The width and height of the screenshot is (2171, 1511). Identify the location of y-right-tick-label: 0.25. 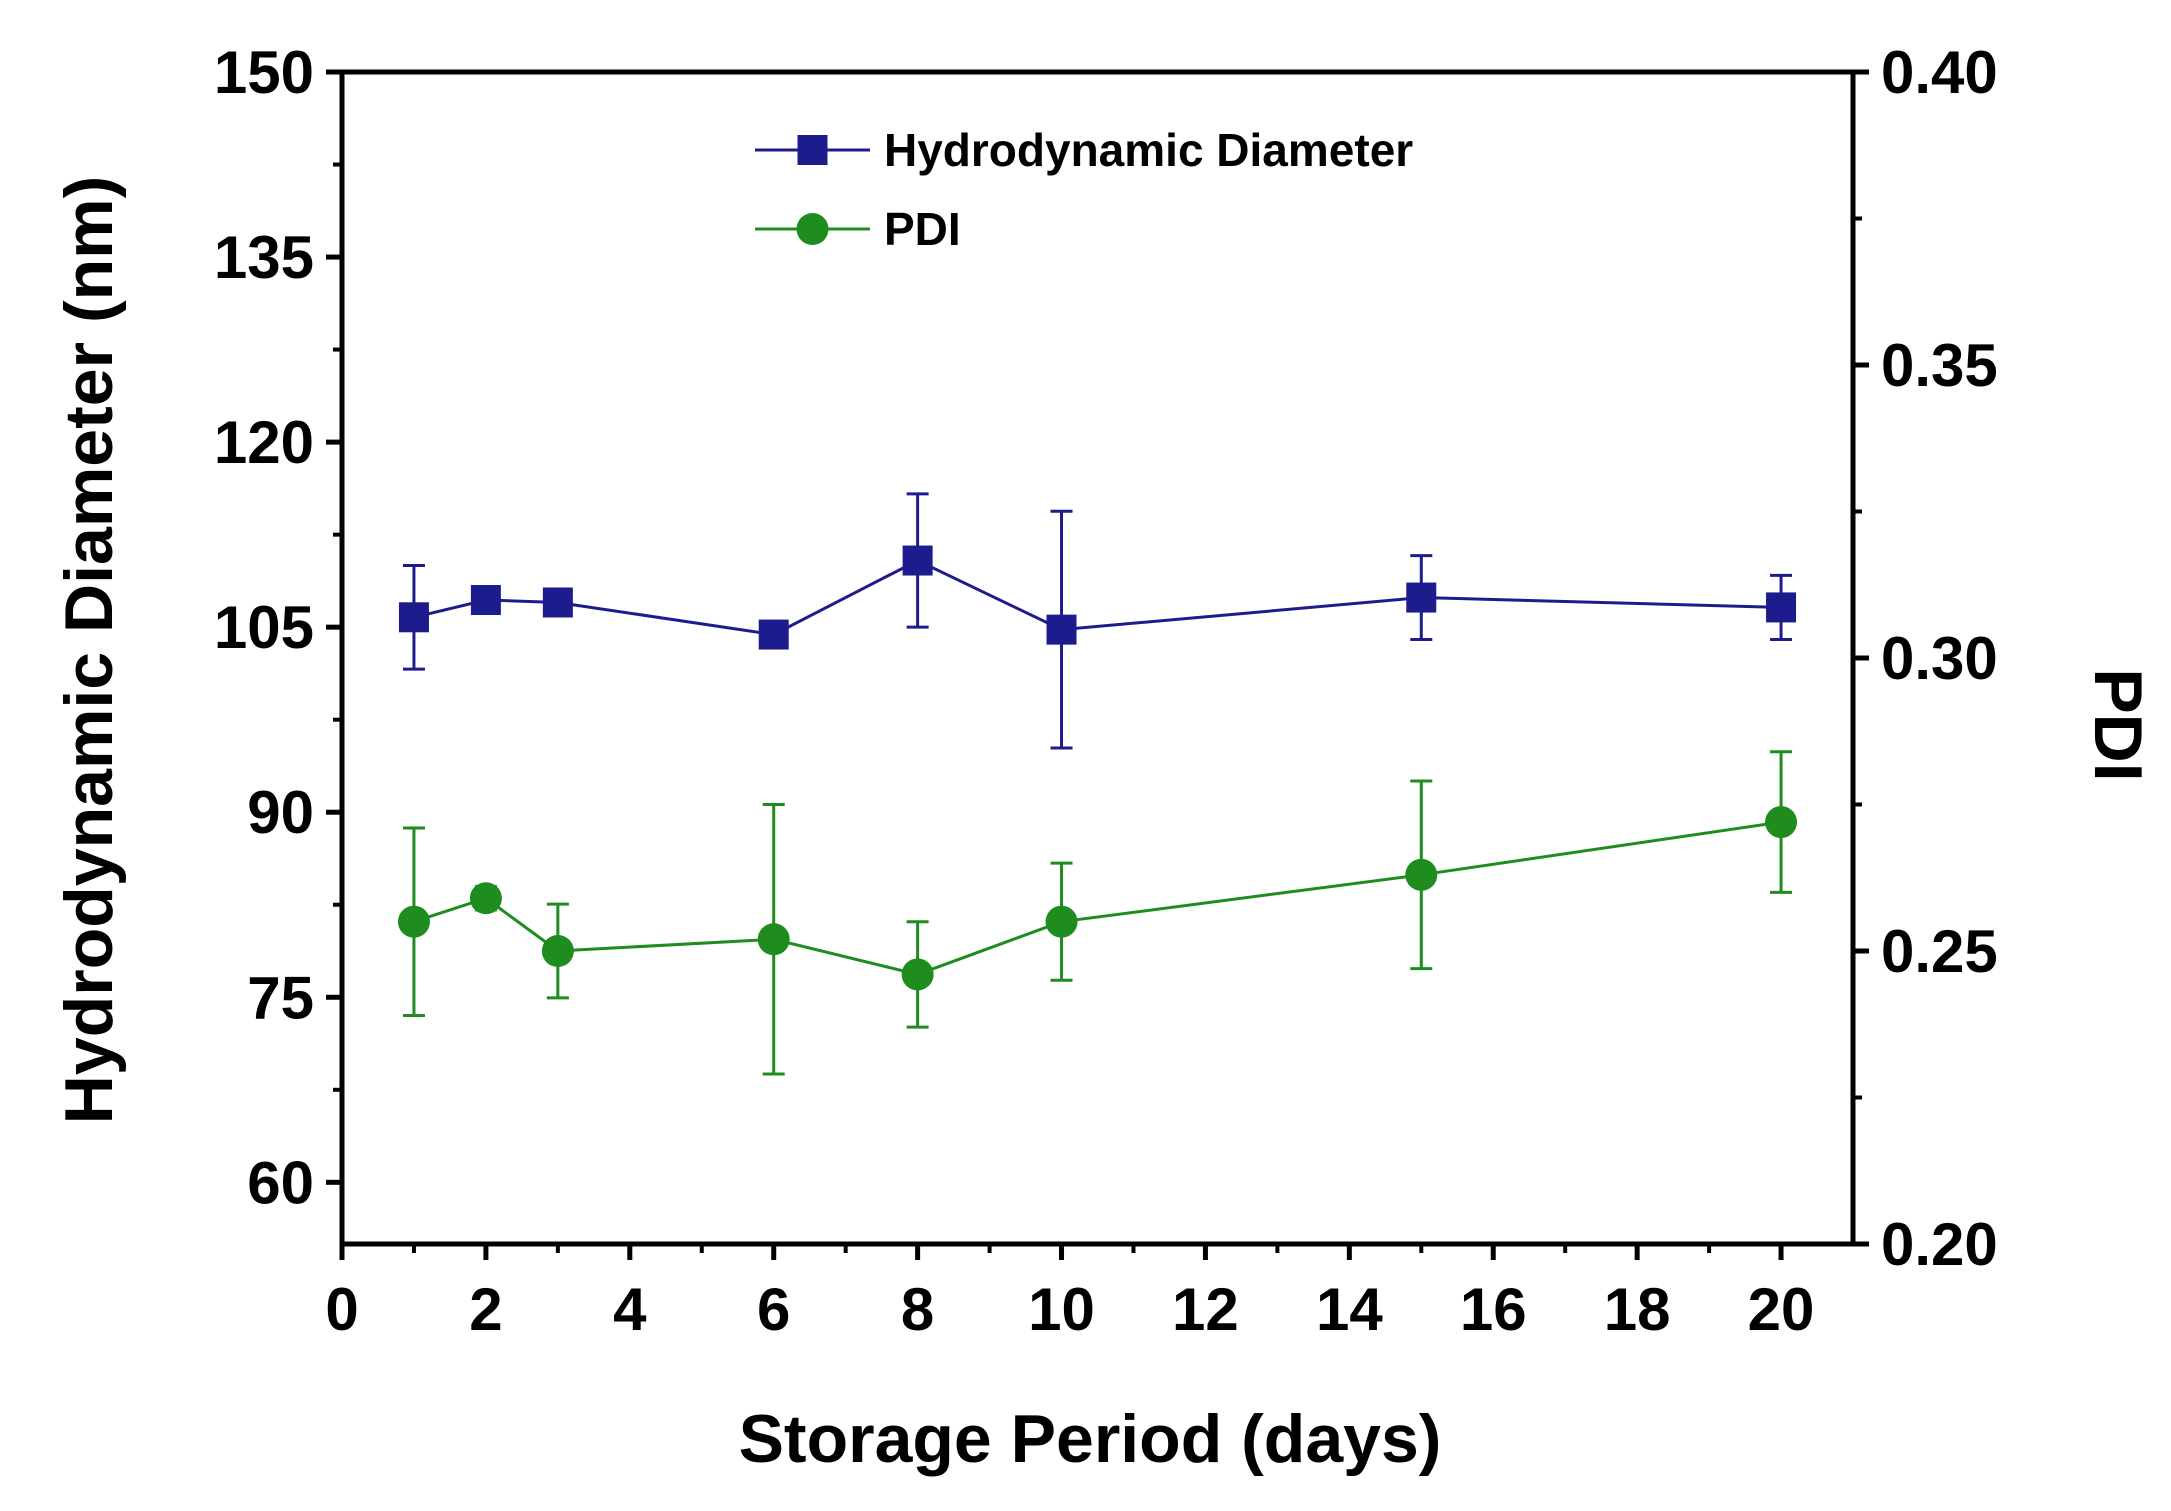
(1939, 951).